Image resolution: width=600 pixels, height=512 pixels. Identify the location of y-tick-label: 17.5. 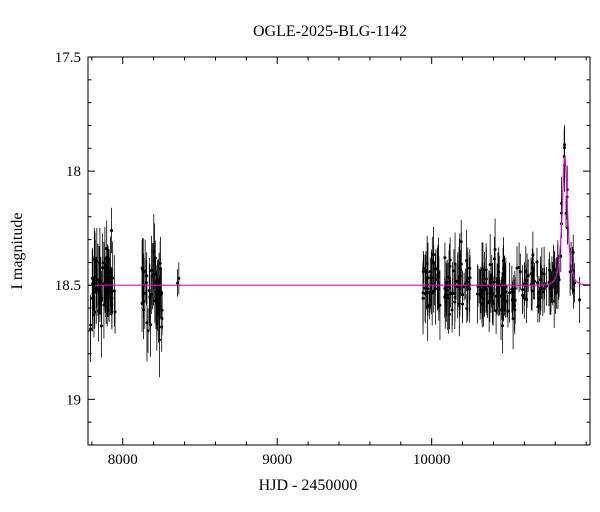
(68, 58).